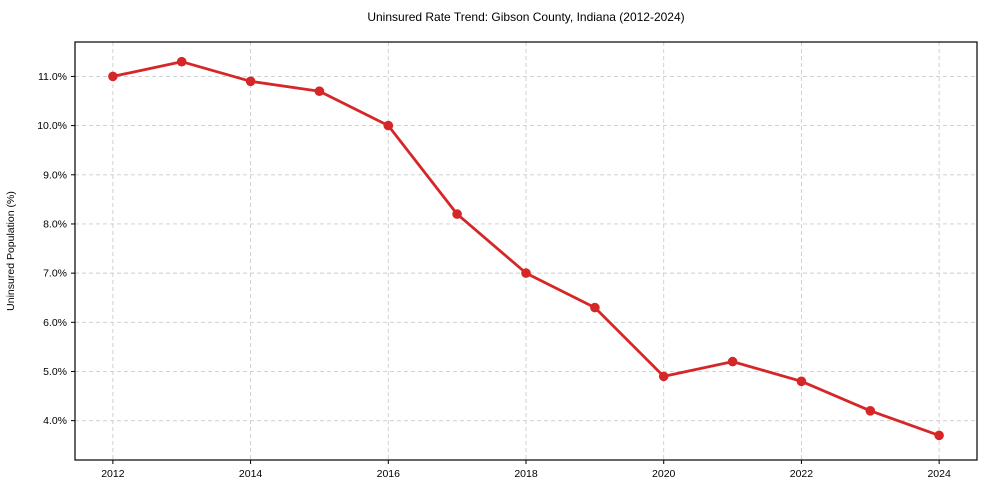  I want to click on x-tick-label: 2014, so click(251, 474).